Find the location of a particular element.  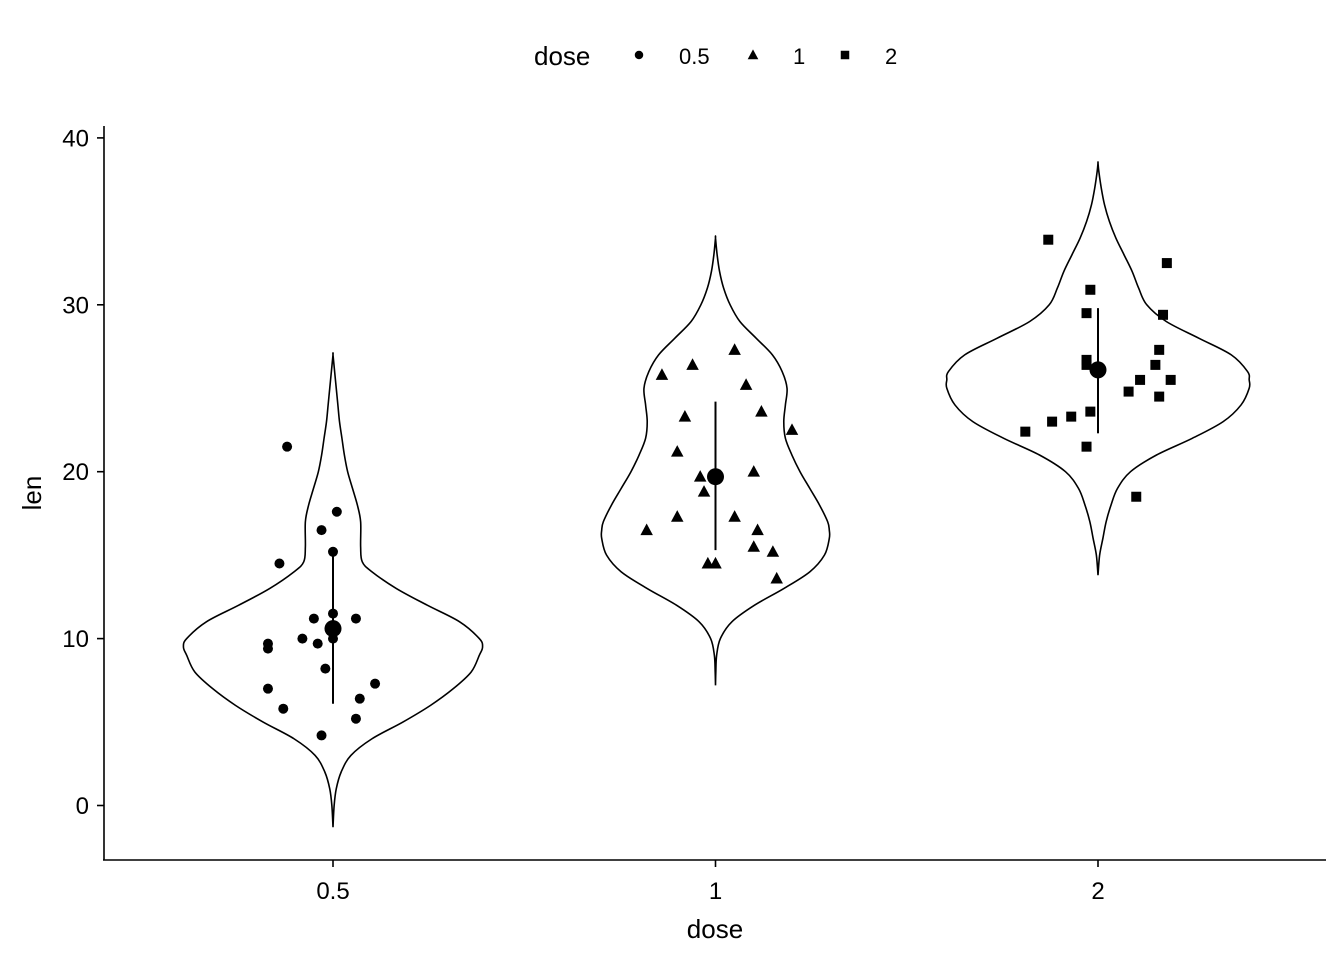

legend-label: 2 is located at coordinates (891, 56).